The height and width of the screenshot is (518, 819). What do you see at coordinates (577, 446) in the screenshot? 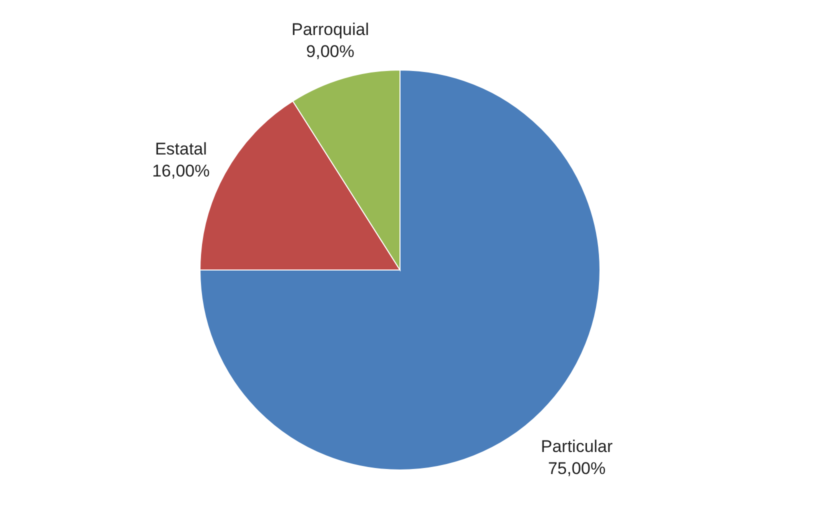
I see `slice-label: Particular` at bounding box center [577, 446].